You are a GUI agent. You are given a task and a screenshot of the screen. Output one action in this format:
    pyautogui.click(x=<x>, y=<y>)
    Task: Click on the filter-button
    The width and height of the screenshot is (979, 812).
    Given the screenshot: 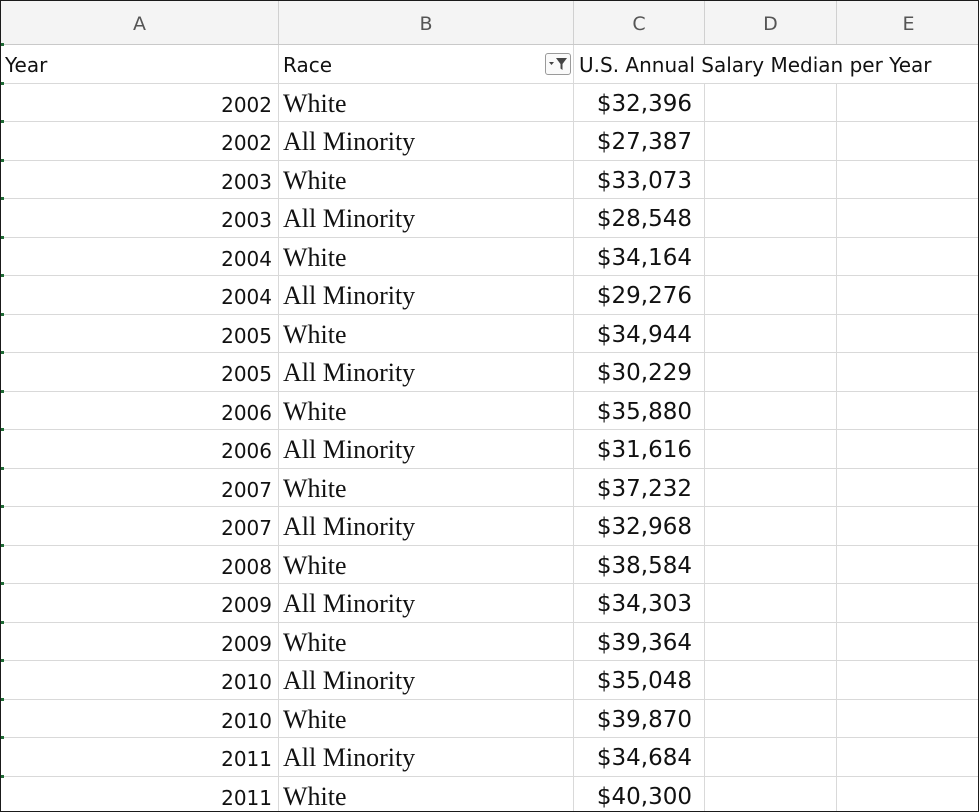 What is the action you would take?
    pyautogui.click(x=558, y=64)
    